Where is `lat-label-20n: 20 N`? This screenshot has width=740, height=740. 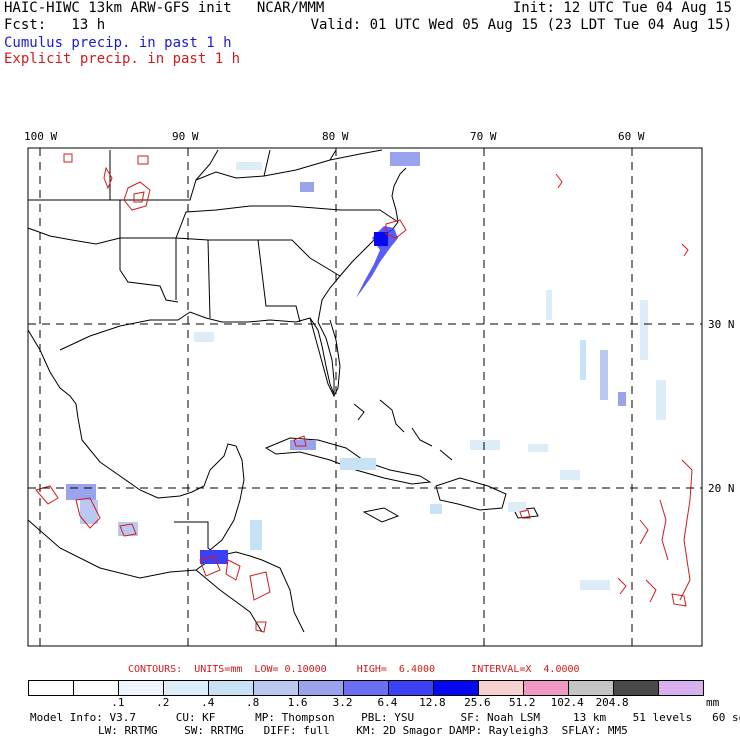
lat-label-20n: 20 N is located at coordinates (721, 488).